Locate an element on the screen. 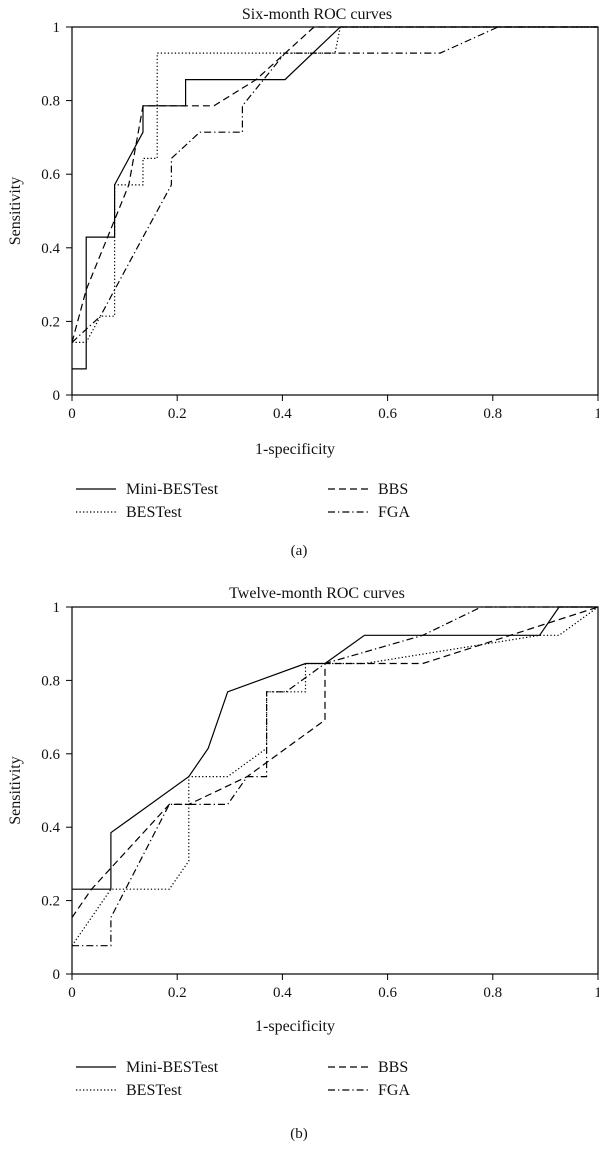 The image size is (599, 1149). chart-title: Six-month ROC curves is located at coordinates (317, 14).